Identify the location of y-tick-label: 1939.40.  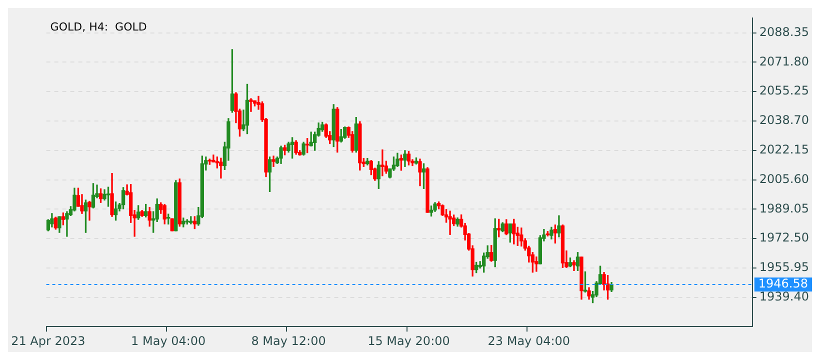
(784, 296).